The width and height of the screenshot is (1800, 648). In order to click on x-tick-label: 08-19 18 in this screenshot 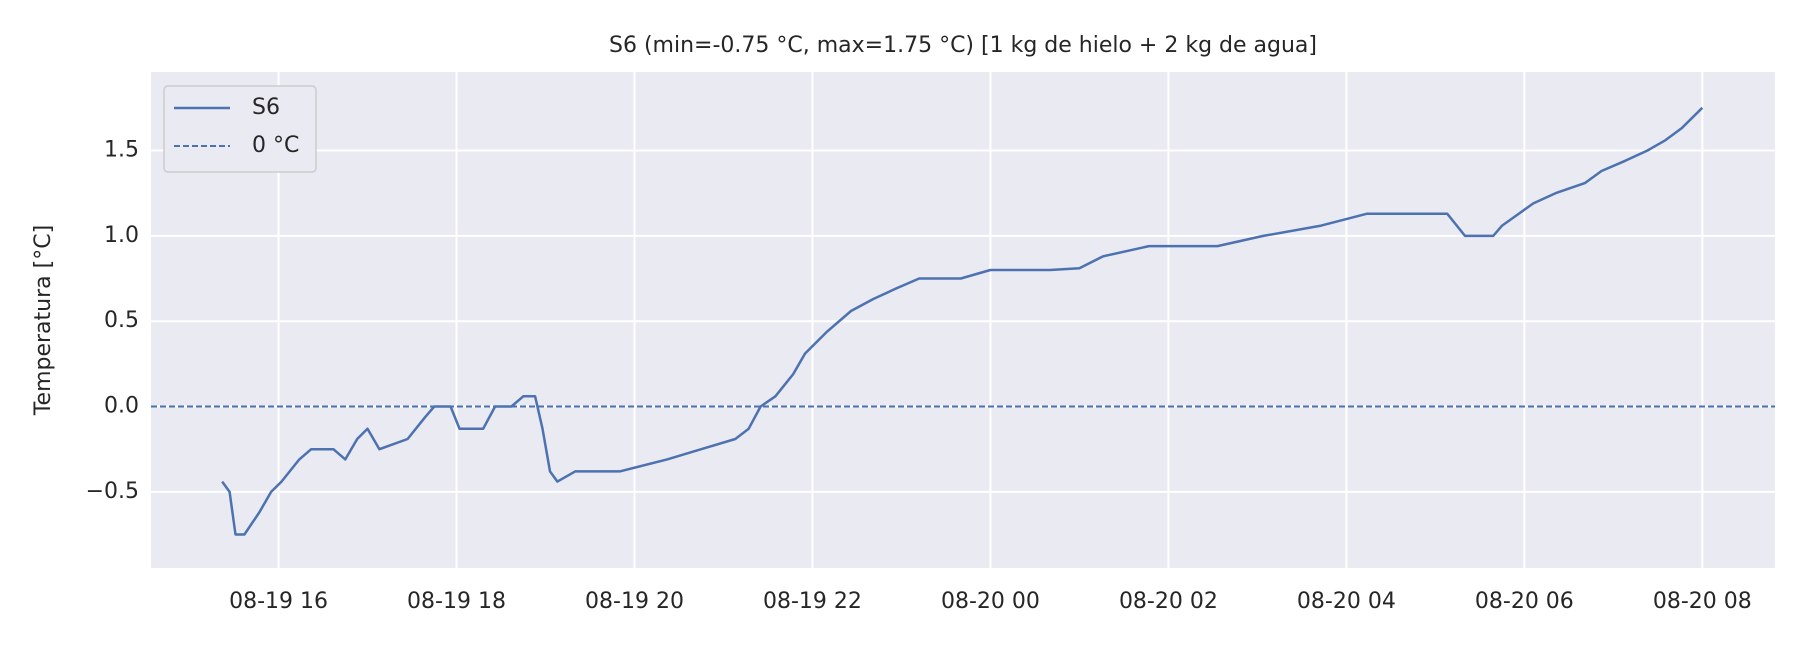, I will do `click(456, 601)`.